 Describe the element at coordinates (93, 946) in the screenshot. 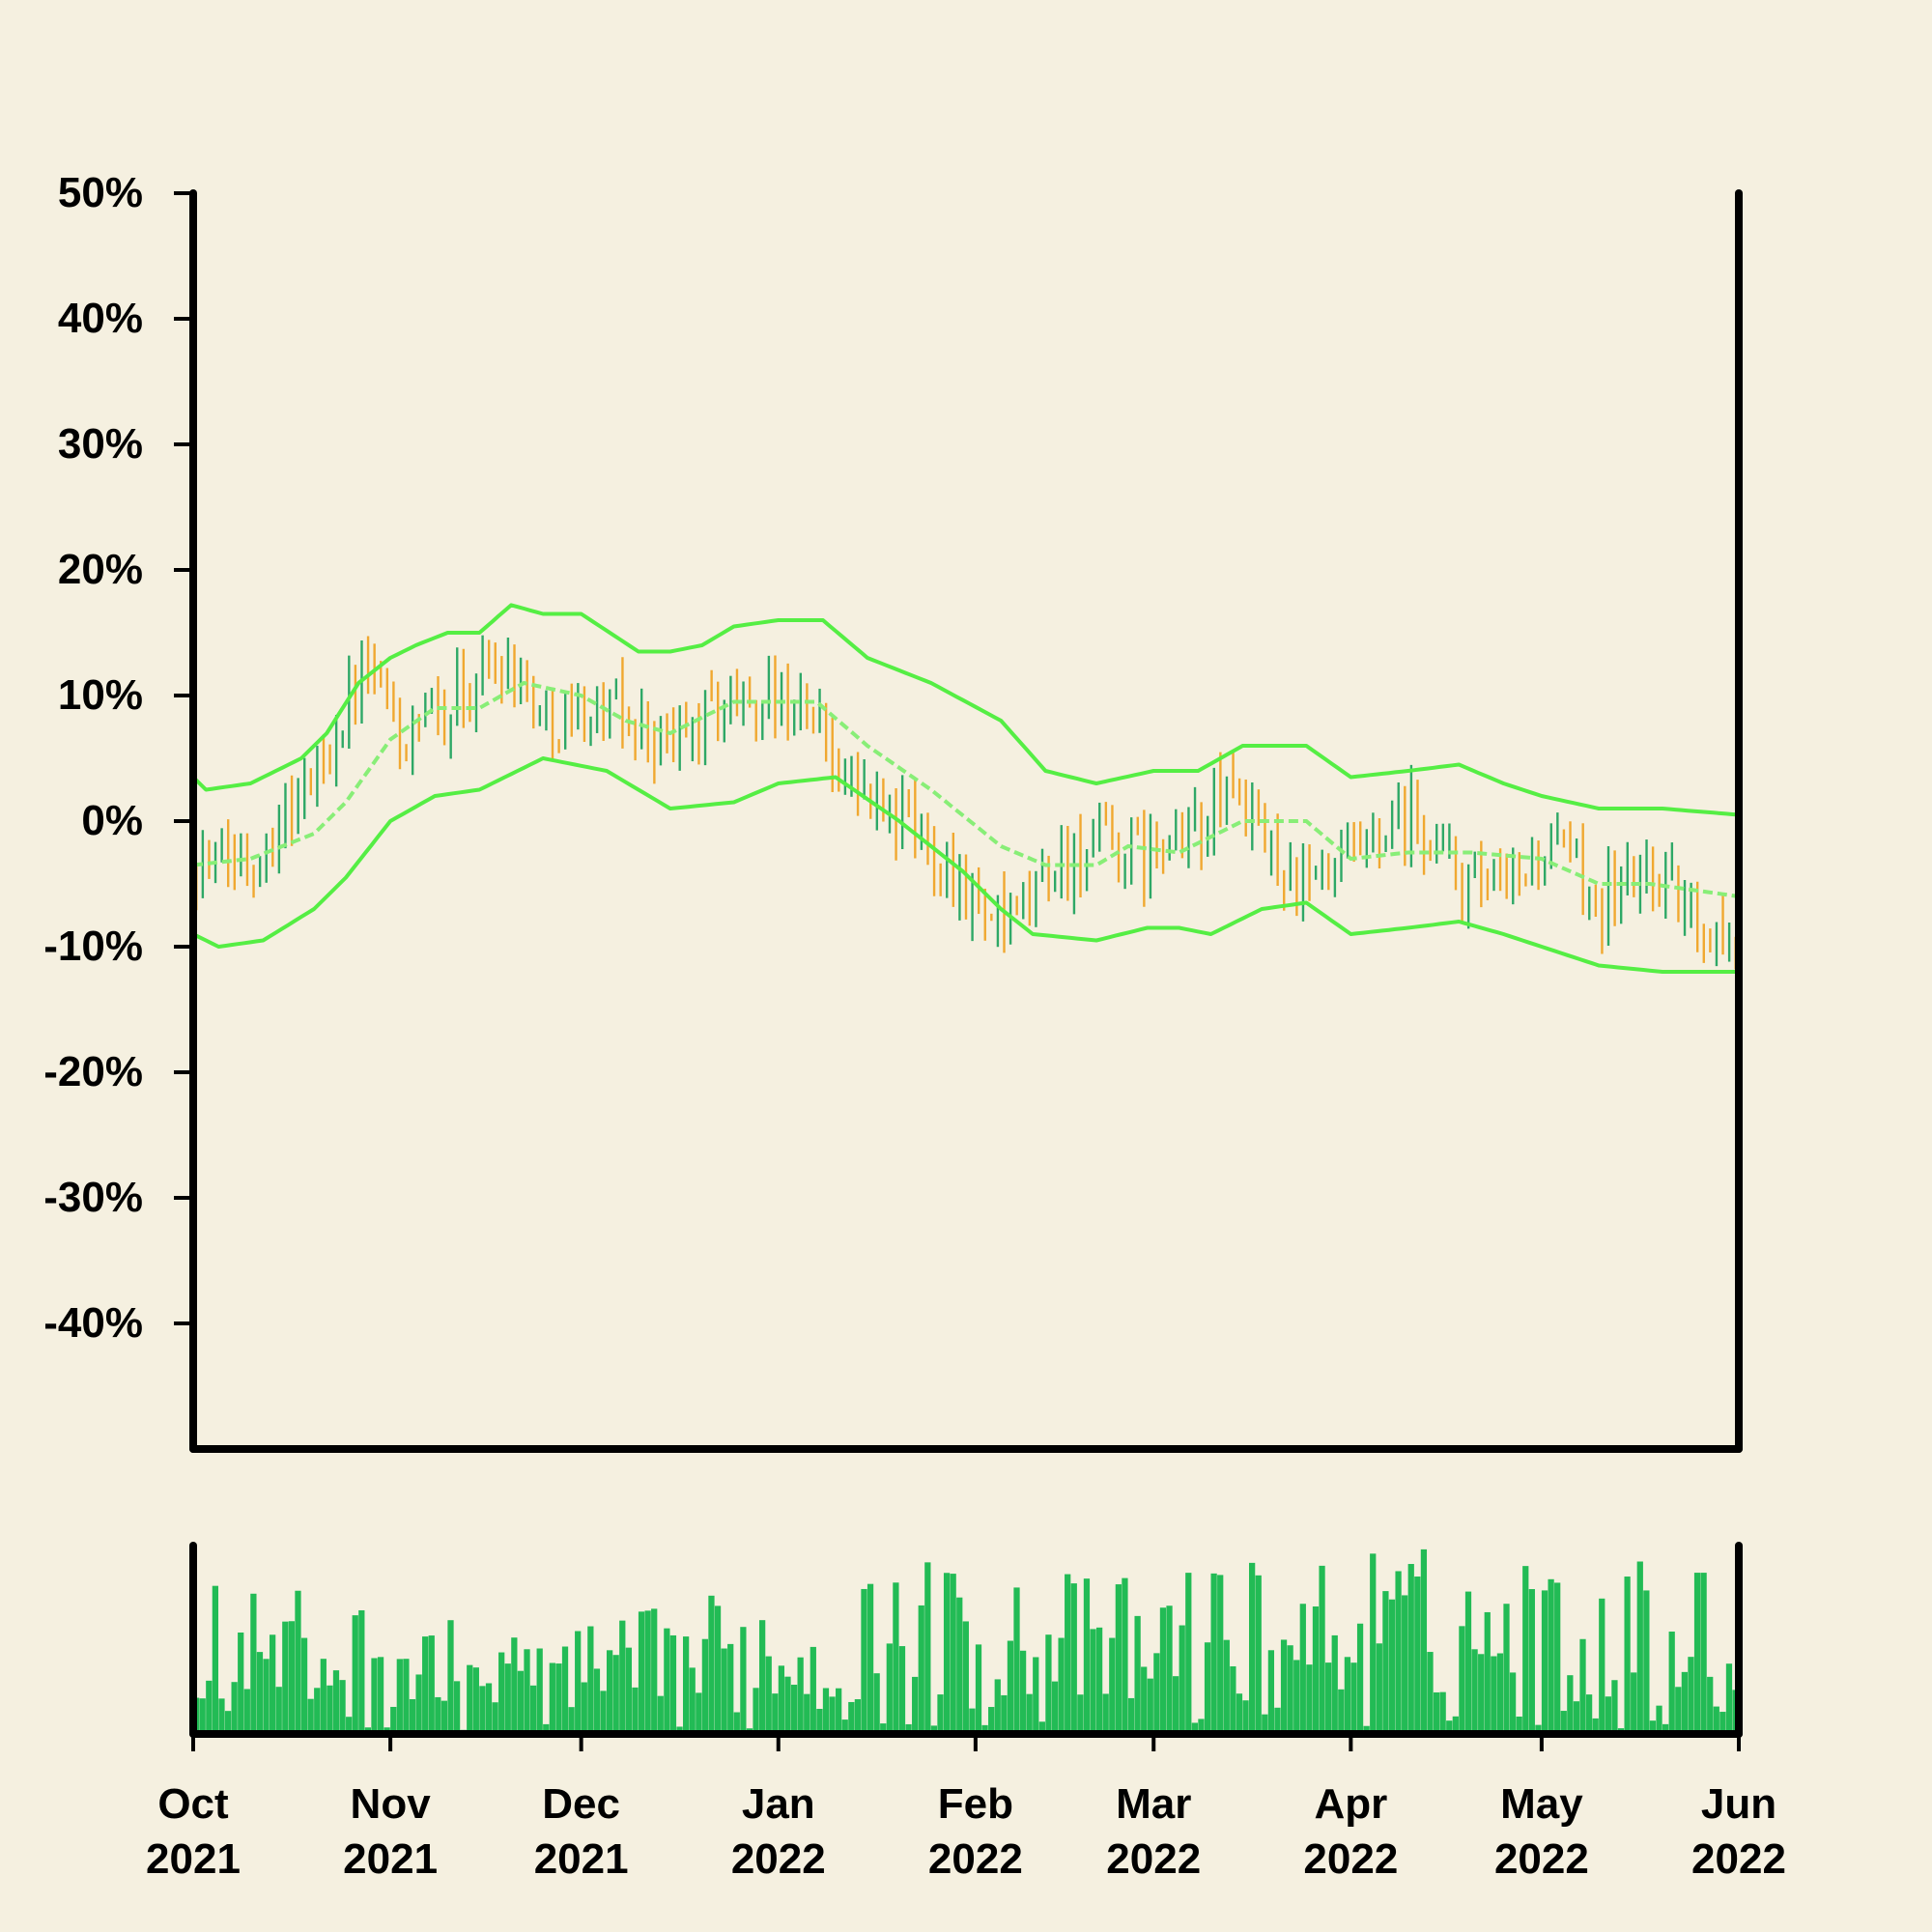

I see `y-tick-label: -10%` at that location.